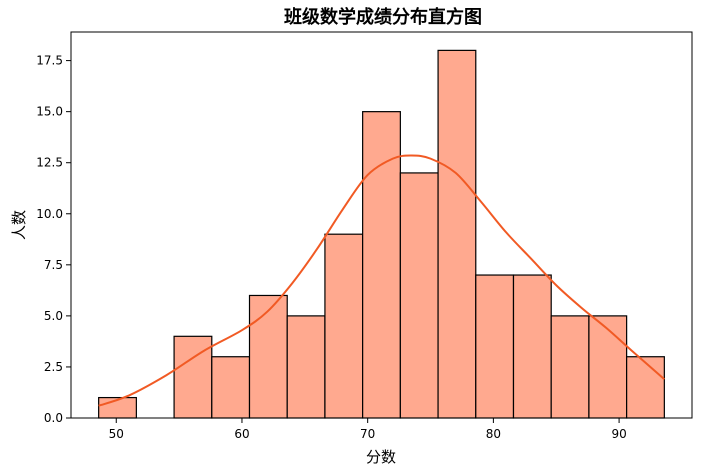 The image size is (701, 475). I want to click on x-axis: 50 60 70 80 90, so click(368, 429).